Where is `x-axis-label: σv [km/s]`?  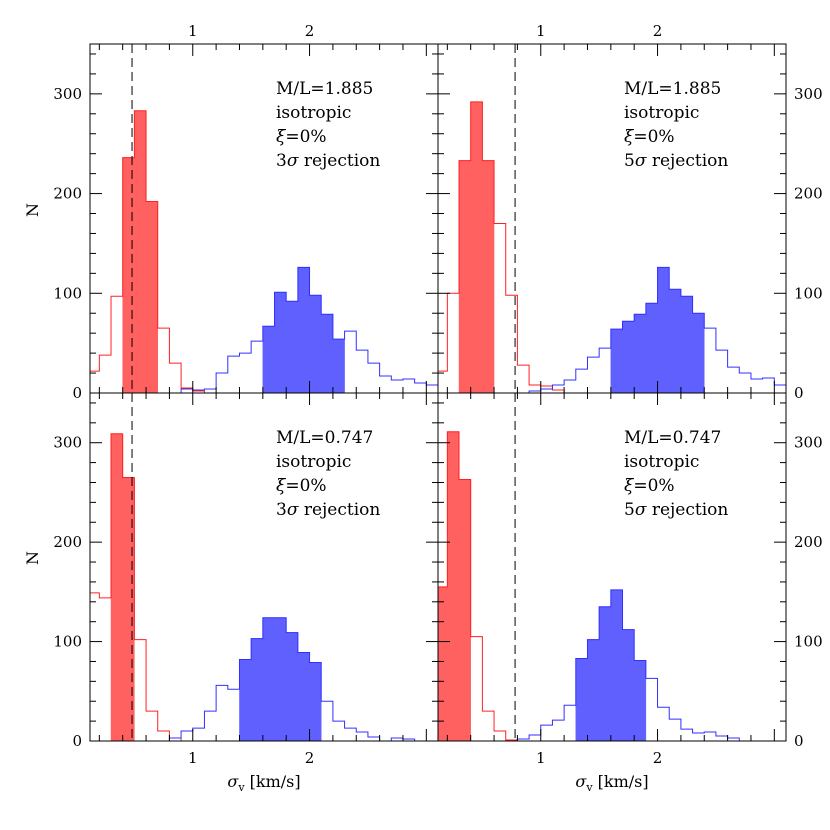
x-axis-label: σv [km/s] is located at coordinates (263, 783).